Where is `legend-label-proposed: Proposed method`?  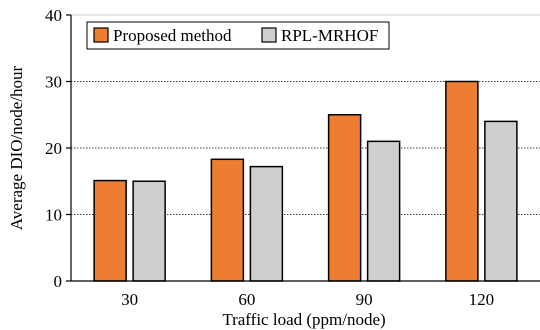 legend-label-proposed: Proposed method is located at coordinates (172, 35).